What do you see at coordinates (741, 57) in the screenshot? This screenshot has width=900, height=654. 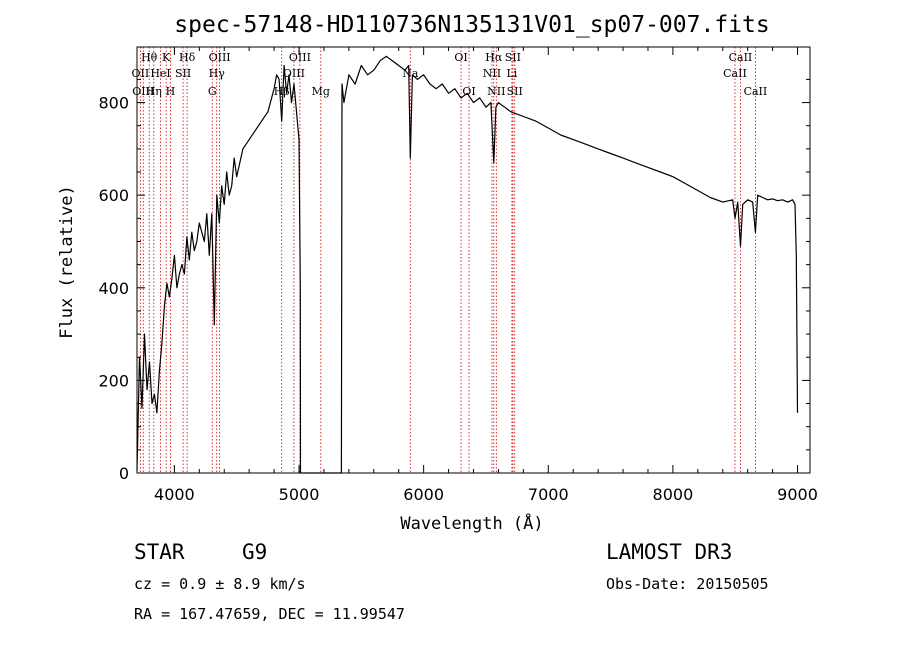 I see `line-label-25: CaII` at bounding box center [741, 57].